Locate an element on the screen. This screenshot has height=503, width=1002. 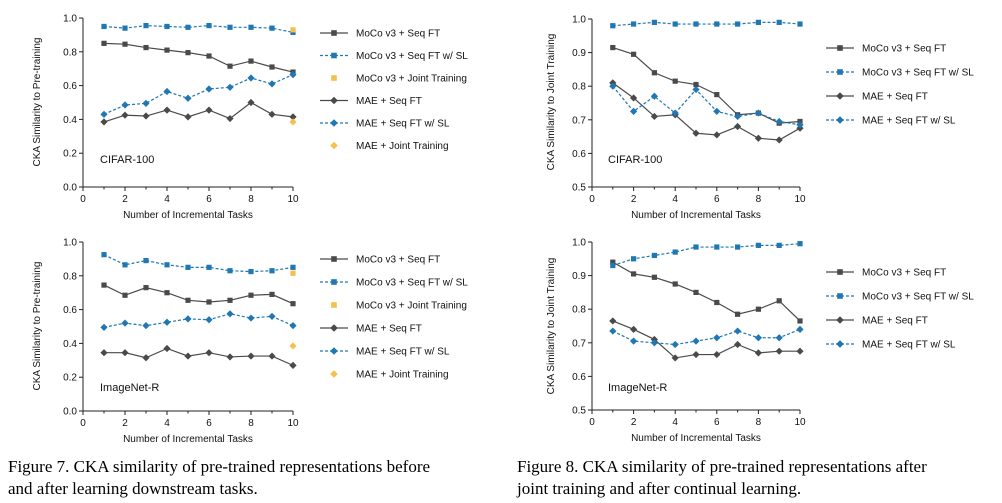
y-axis-label: CKA Similarity to Pre-training is located at coordinates (37, 102).